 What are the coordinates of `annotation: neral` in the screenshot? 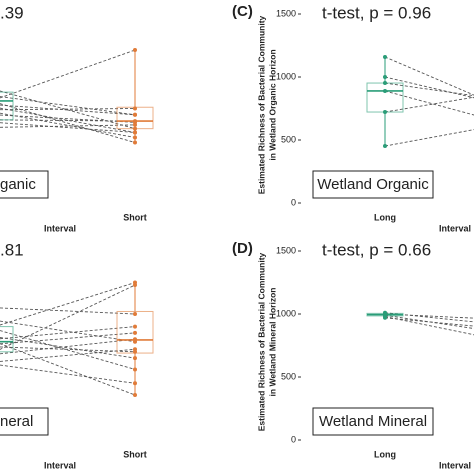 It's located at (16, 421).